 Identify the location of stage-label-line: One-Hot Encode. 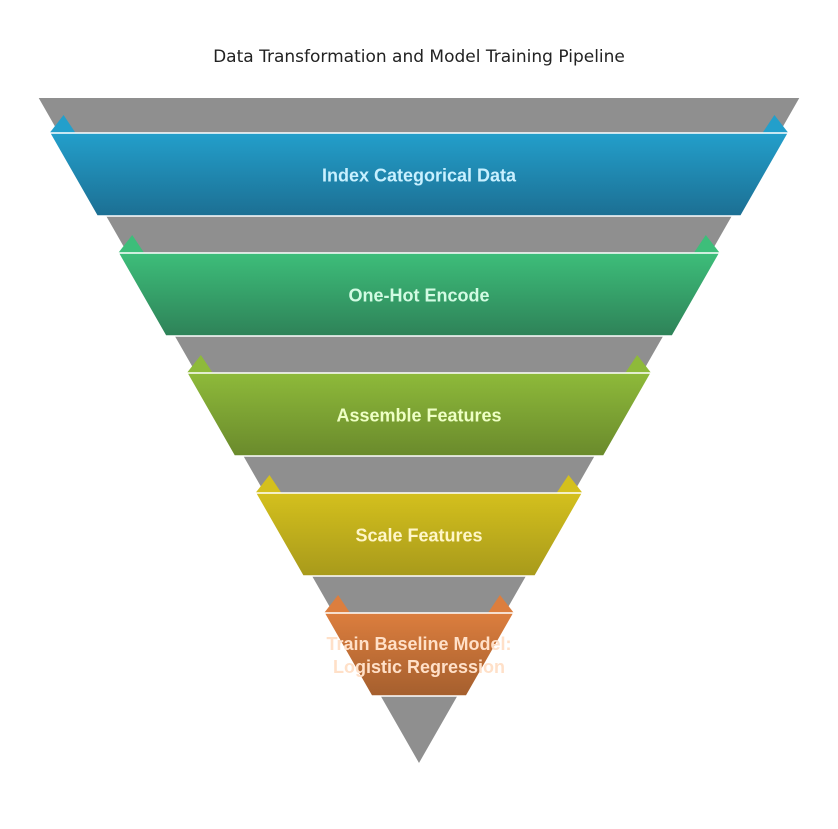
(418, 296).